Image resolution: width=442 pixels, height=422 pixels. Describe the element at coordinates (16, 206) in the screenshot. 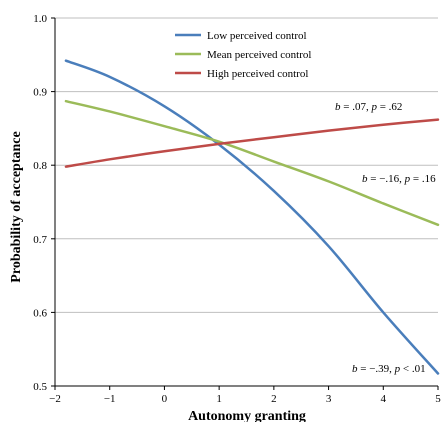

I see `y-axis-title: Probability of acceptance` at that location.